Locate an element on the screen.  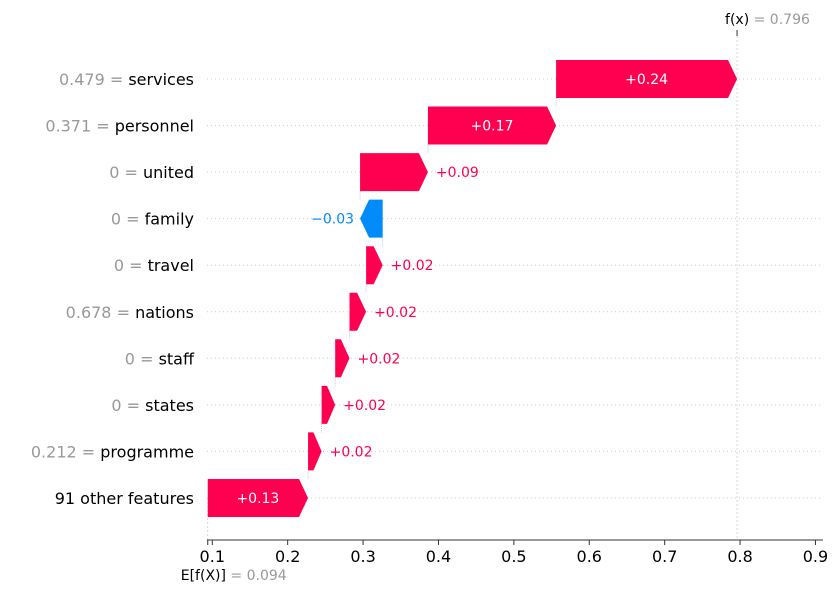
feature-value: 0.371 = is located at coordinates (79, 126).